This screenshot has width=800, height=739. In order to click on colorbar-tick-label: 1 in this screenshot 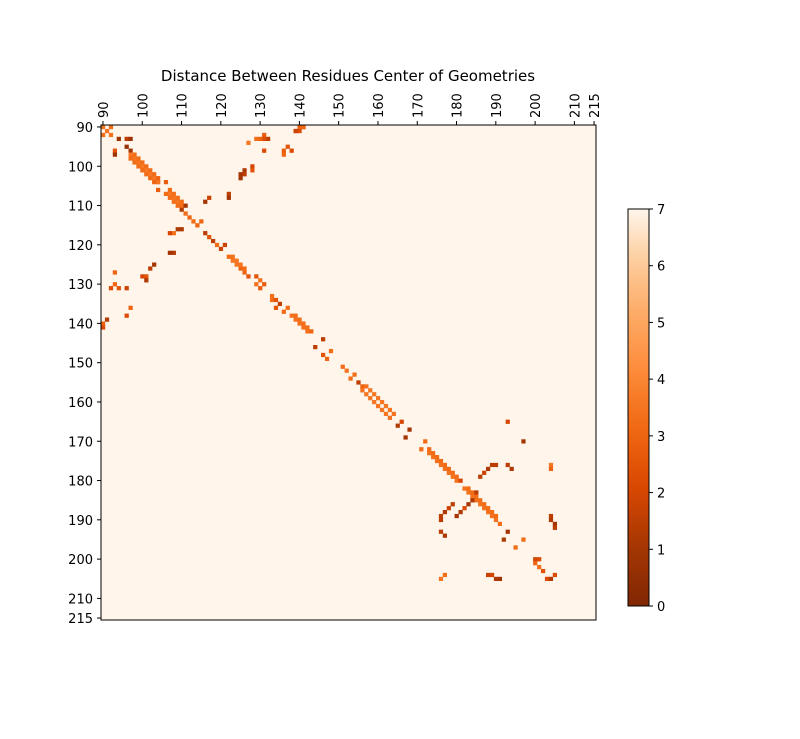, I will do `click(661, 550)`.